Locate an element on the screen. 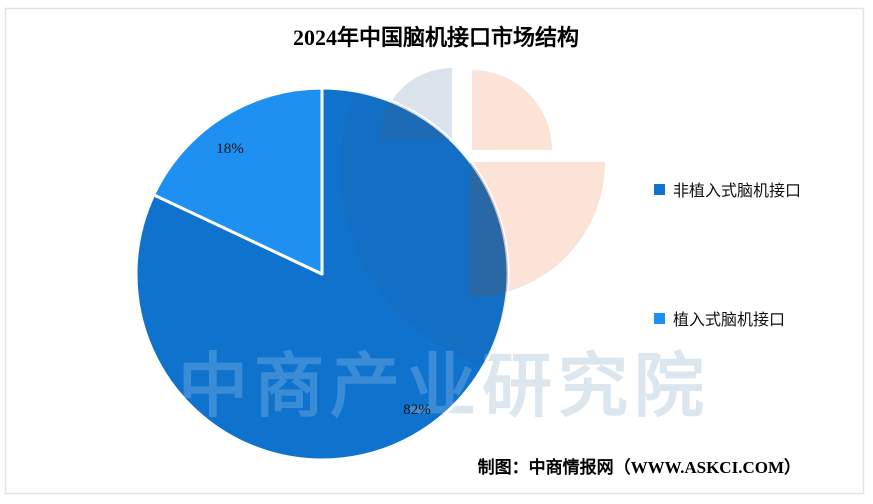 The width and height of the screenshot is (873, 504). legend-marker-invasive is located at coordinates (659, 318).